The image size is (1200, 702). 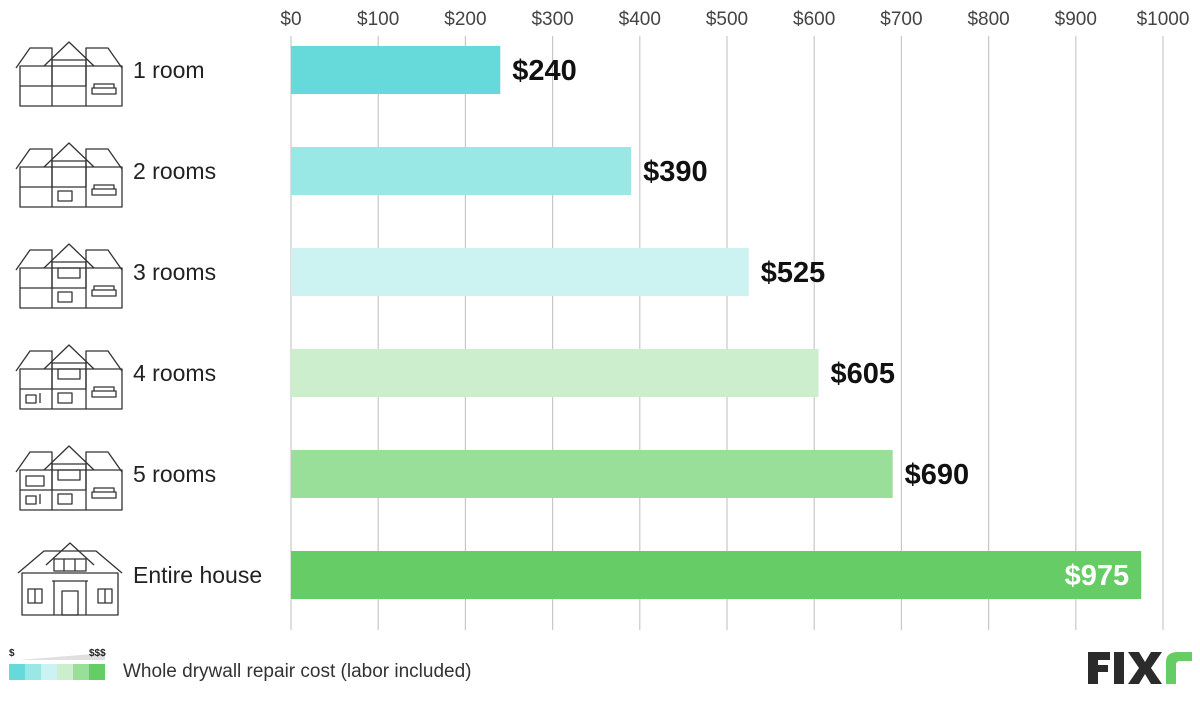 What do you see at coordinates (290, 19) in the screenshot?
I see `x-tick-label: $0` at bounding box center [290, 19].